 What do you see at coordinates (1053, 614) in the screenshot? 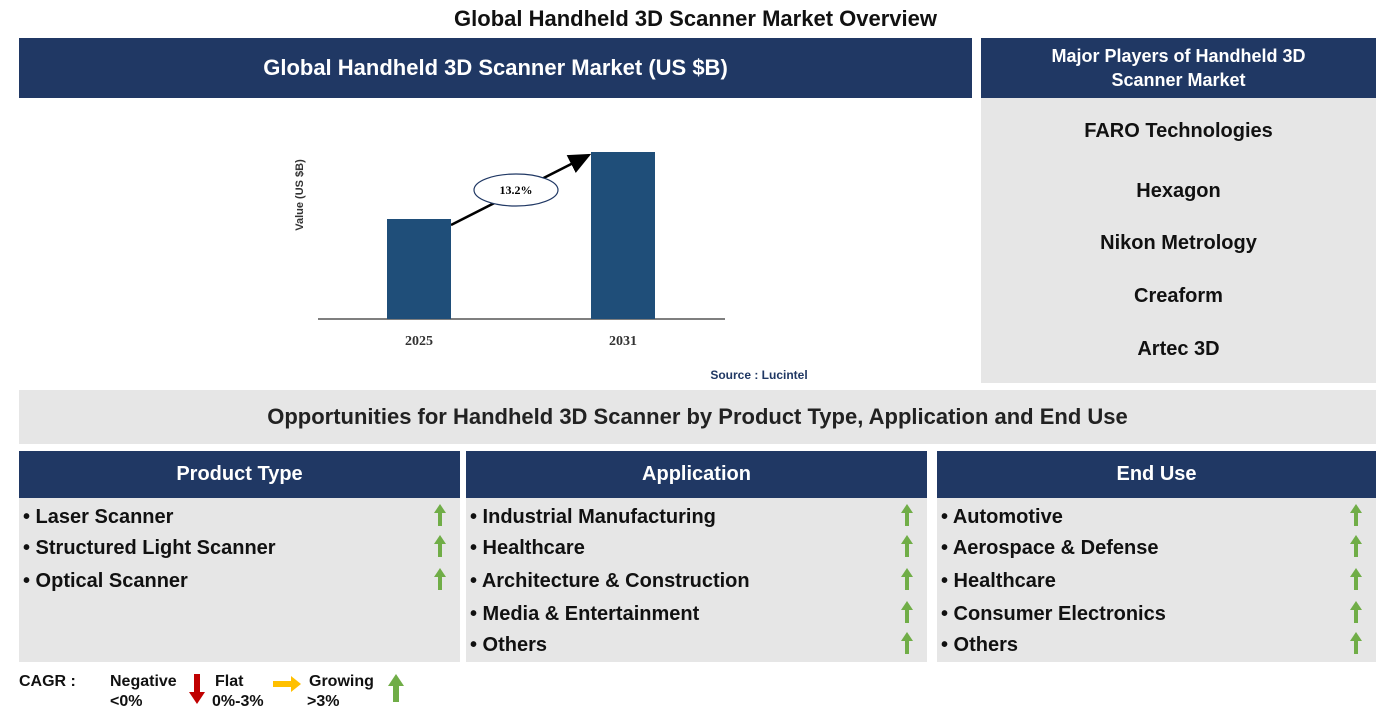
I see `column-item: • Consumer Electronics` at bounding box center [1053, 614].